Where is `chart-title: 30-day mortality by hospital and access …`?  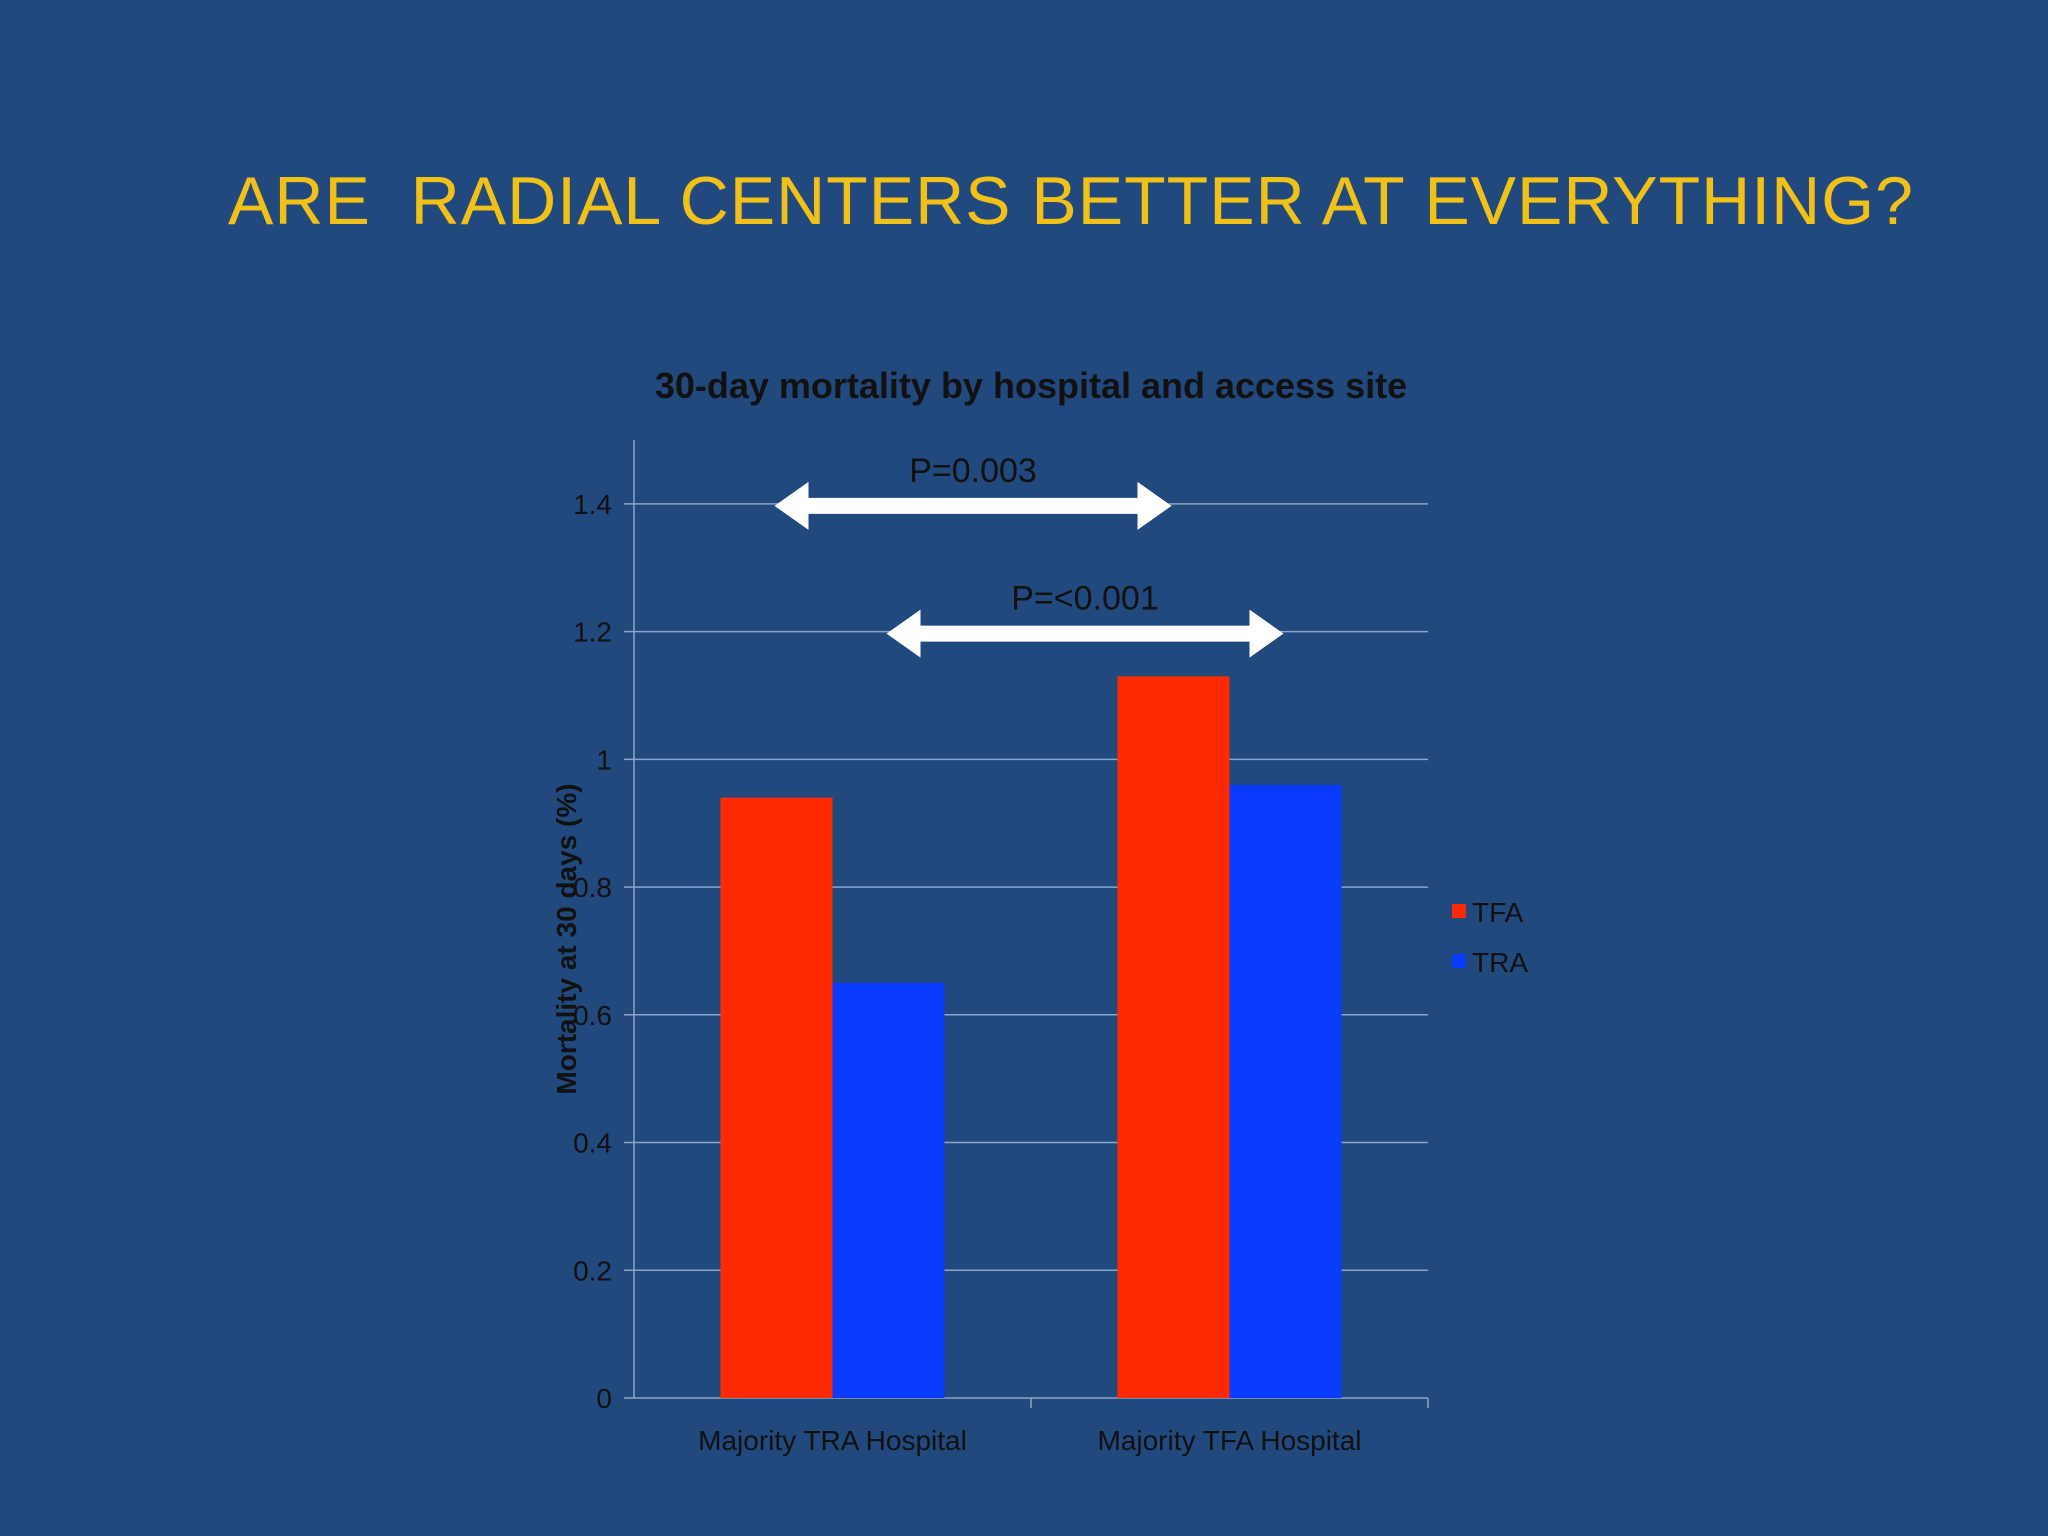
chart-title: 30-day mortality by hospital and access … is located at coordinates (1031, 385).